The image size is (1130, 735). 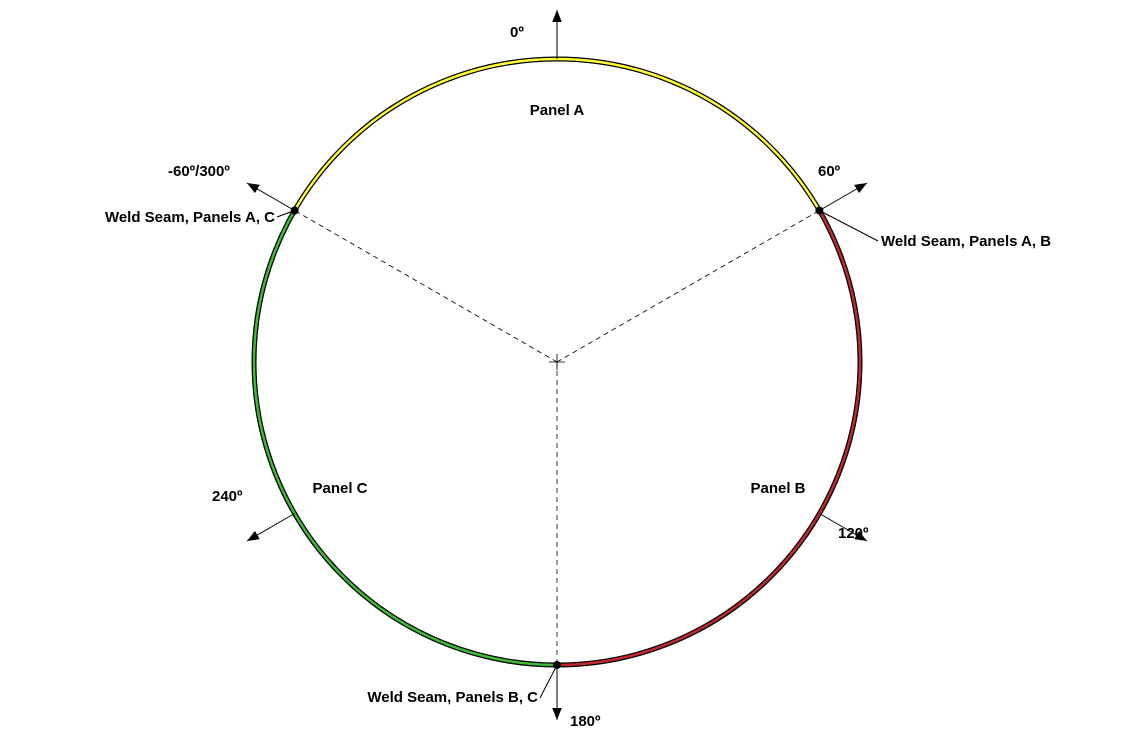 I want to click on center-cross, so click(x=557, y=362).